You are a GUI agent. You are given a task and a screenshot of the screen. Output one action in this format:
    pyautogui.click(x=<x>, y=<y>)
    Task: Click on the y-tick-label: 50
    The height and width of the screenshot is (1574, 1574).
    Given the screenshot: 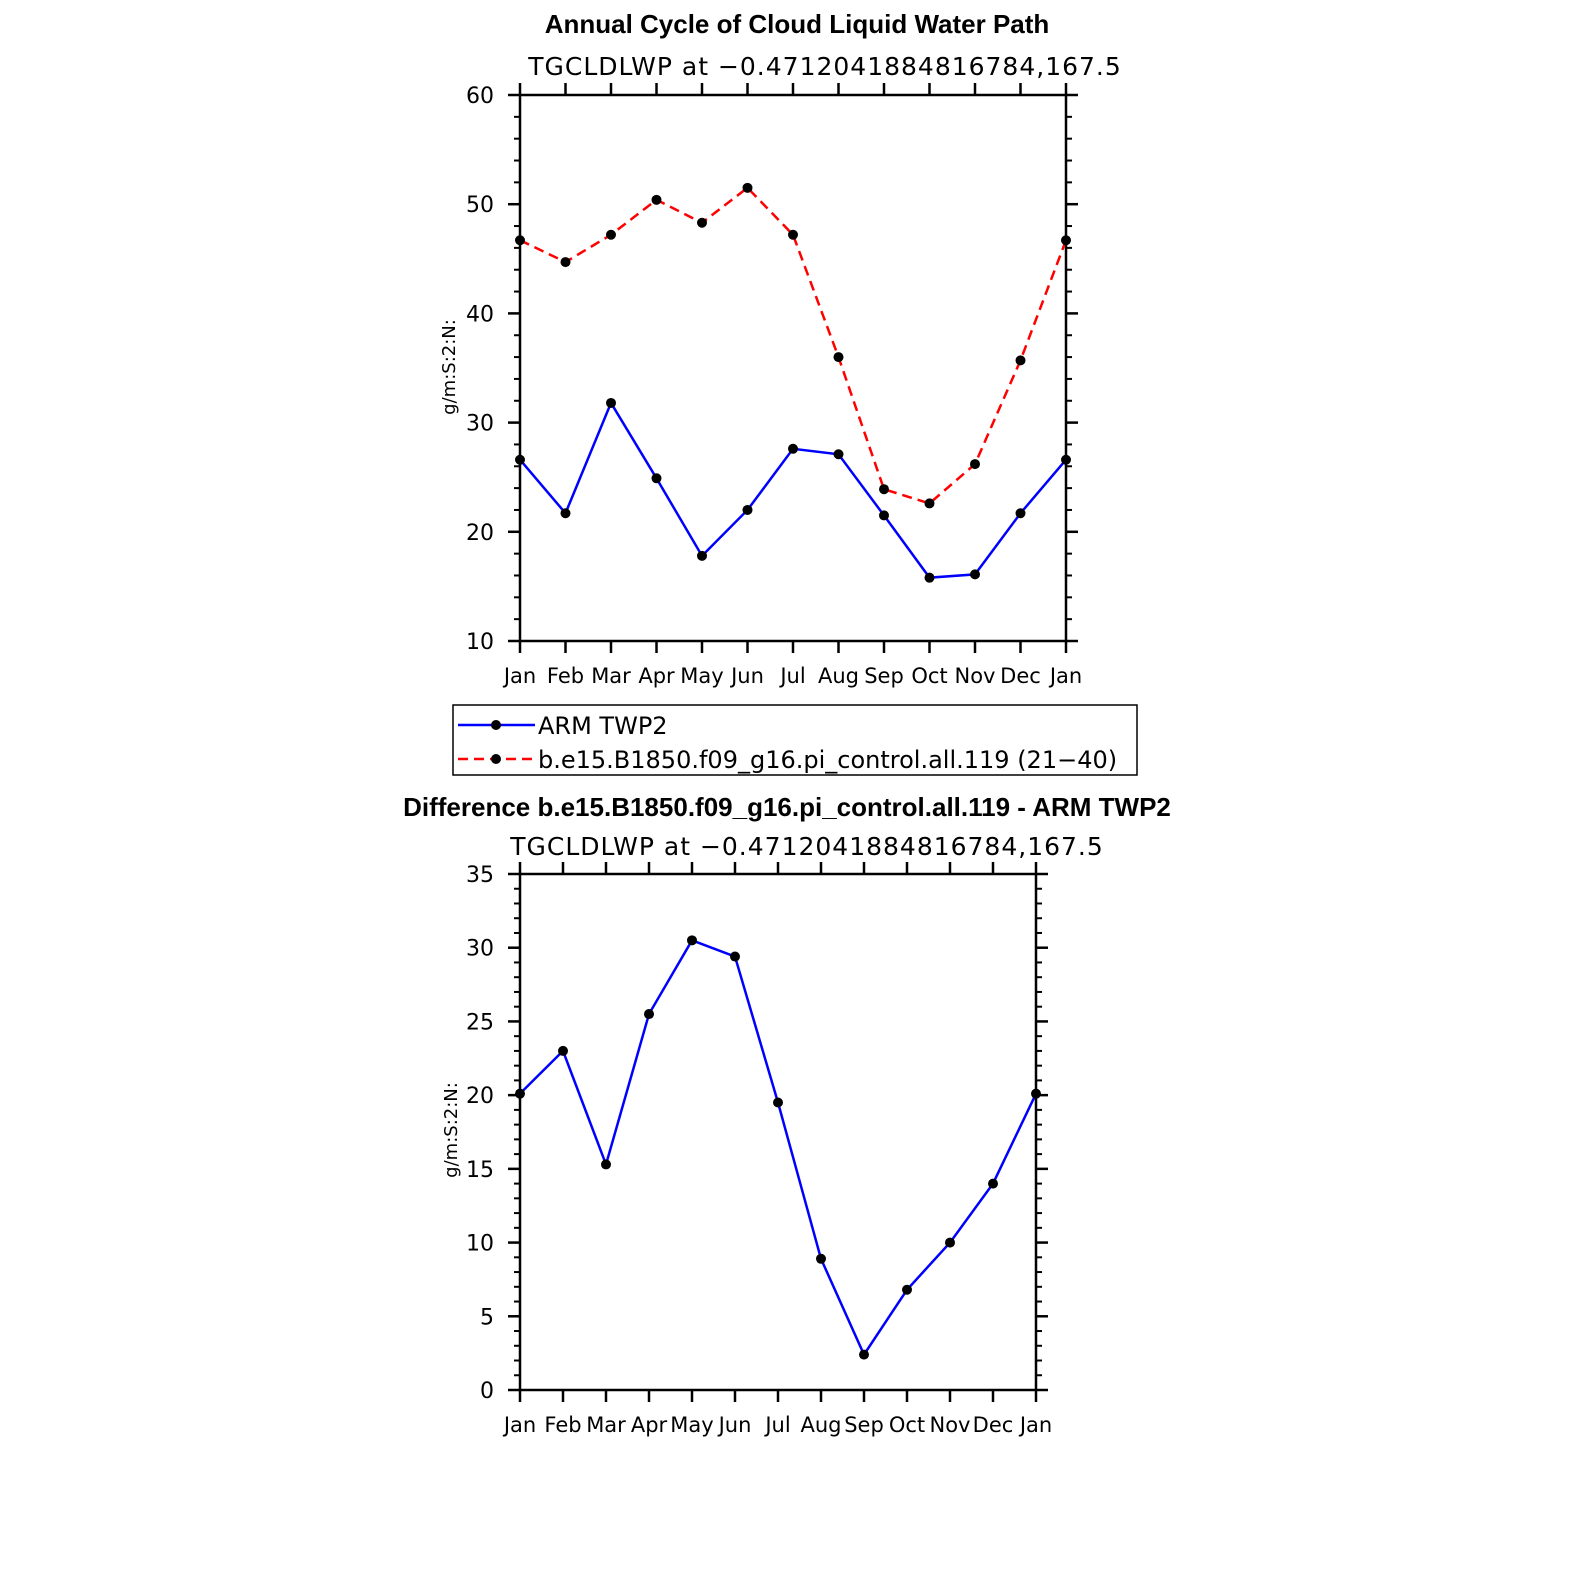 What is the action you would take?
    pyautogui.click(x=480, y=205)
    